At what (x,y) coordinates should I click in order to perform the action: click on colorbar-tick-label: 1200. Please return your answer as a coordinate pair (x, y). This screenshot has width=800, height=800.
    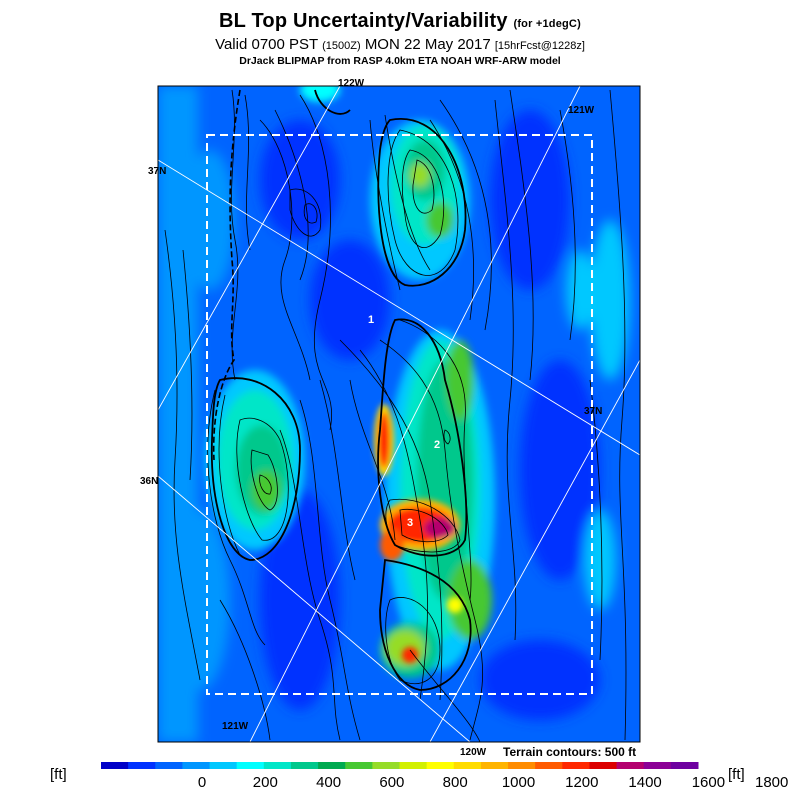
    Looking at the image, I should click on (581, 782).